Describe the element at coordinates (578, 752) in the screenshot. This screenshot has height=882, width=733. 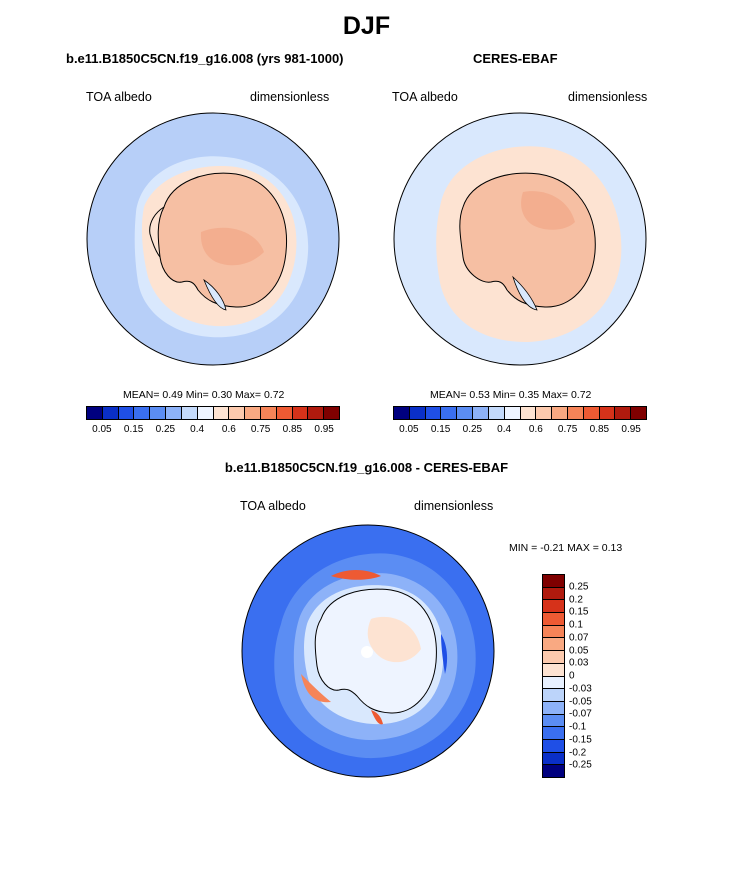
I see `colorbar-tick-label: -0.2` at that location.